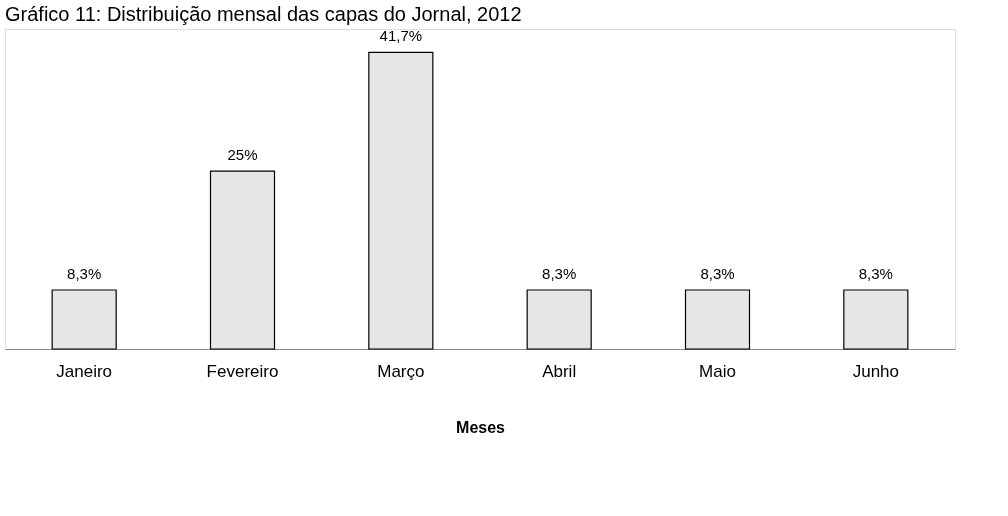 Image resolution: width=1008 pixels, height=516 pixels. I want to click on x-tick-label: Abril, so click(559, 371).